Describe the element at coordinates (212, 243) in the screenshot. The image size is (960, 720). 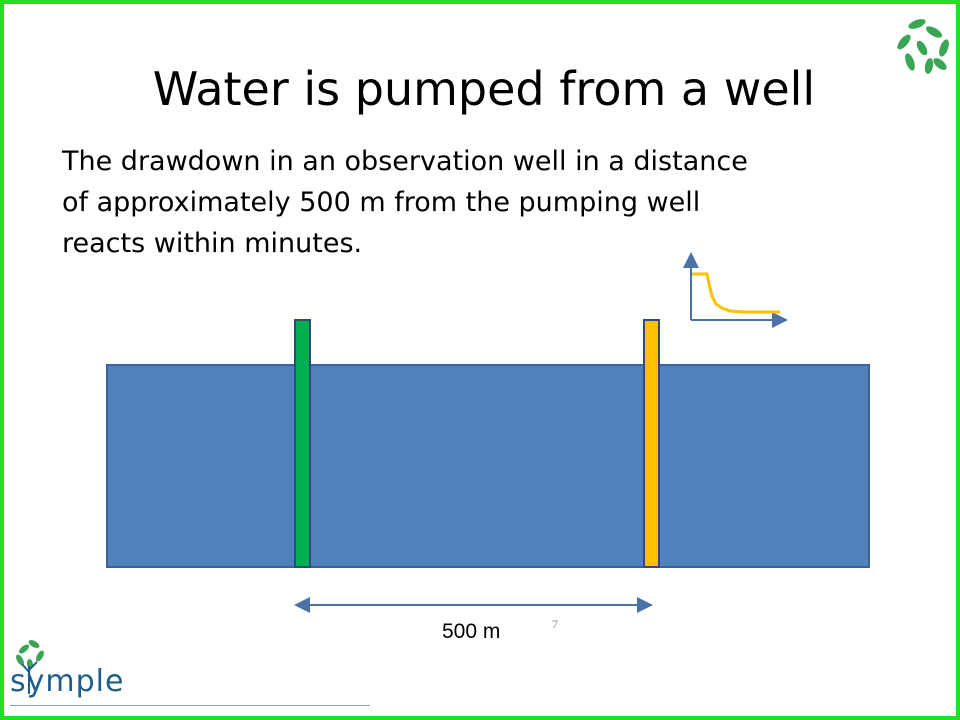
I see `body-line: reacts within minutes.` at that location.